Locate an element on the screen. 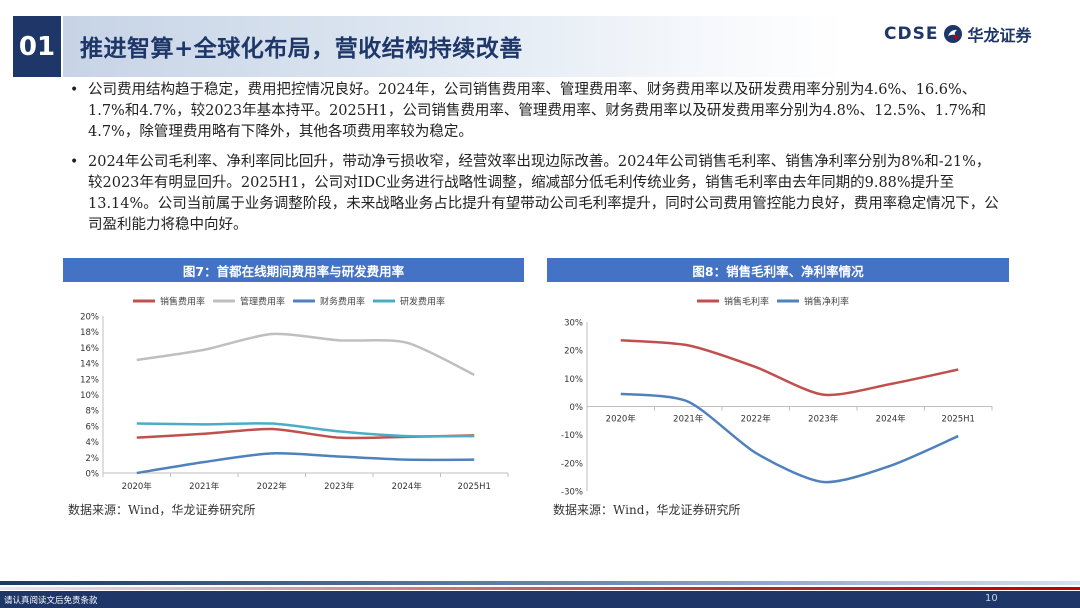  legend-label: 销售毛利率 is located at coordinates (746, 302).